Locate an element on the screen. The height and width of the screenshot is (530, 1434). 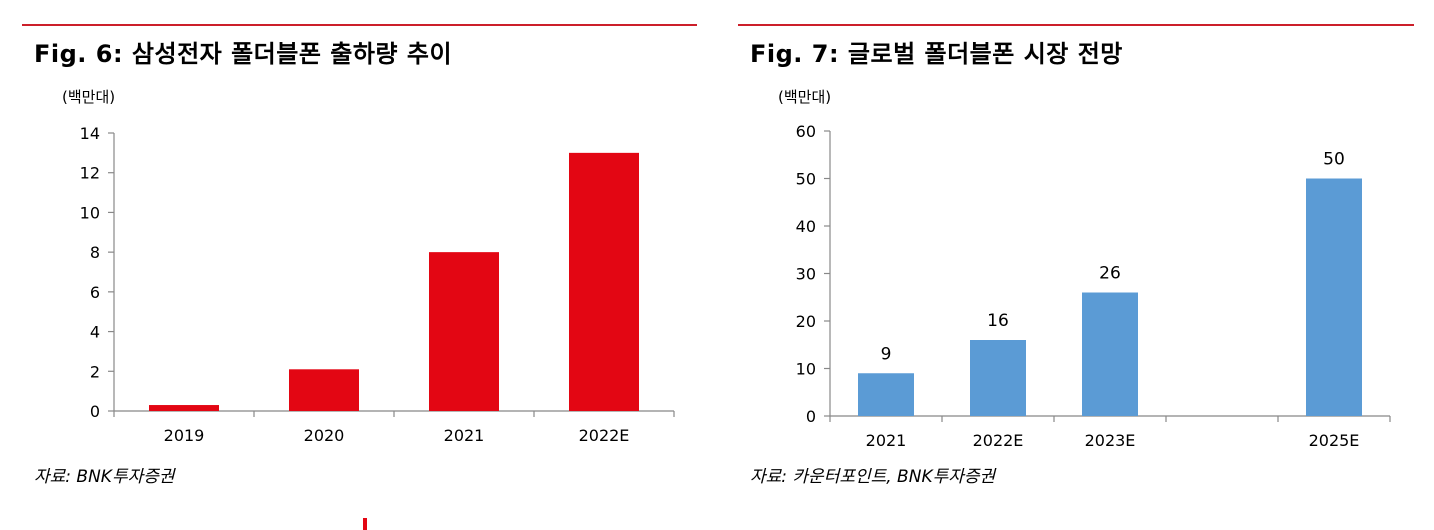
data-label: 16 is located at coordinates (998, 321).